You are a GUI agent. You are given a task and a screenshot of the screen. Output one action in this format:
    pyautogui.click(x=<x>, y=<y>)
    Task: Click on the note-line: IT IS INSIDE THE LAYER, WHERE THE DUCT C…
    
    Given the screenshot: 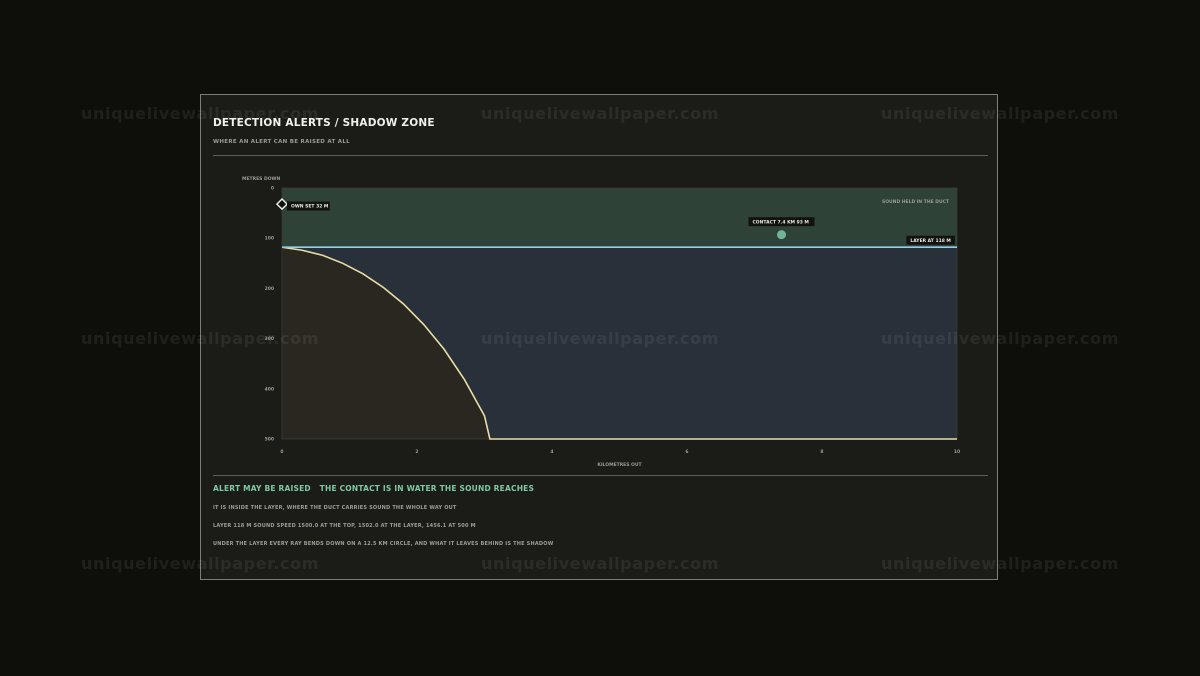 What is the action you would take?
    pyautogui.click(x=335, y=508)
    